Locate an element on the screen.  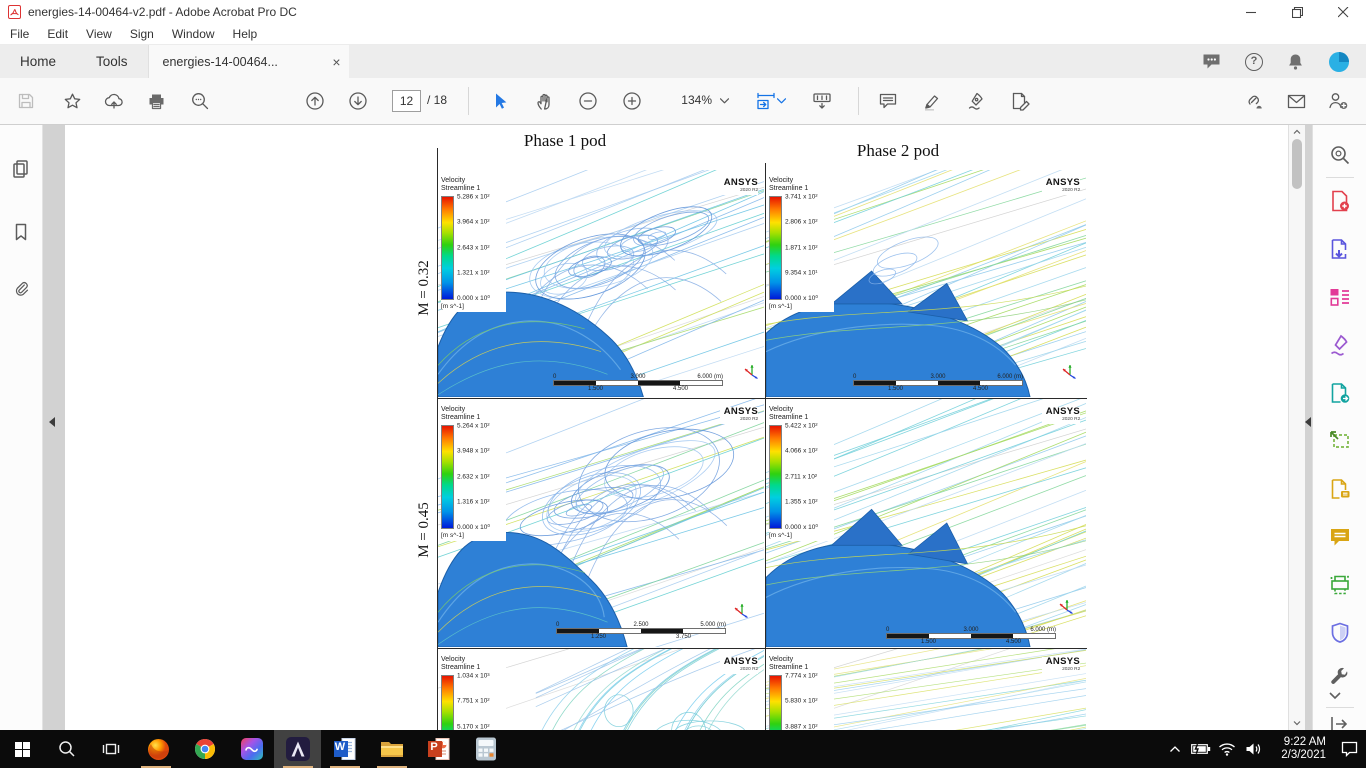
zoom-out-icon is located at coordinates (588, 101).